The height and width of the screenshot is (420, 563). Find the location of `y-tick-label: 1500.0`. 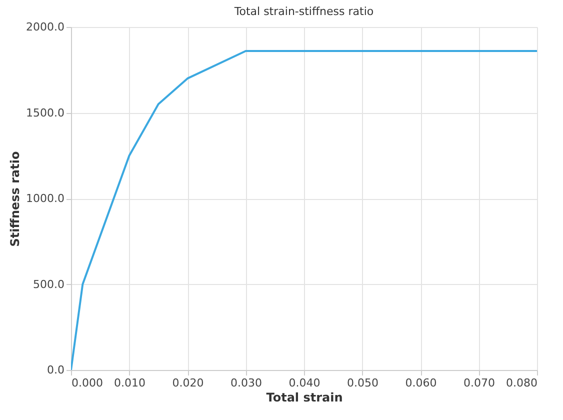

y-tick-label: 1500.0 is located at coordinates (45, 113).